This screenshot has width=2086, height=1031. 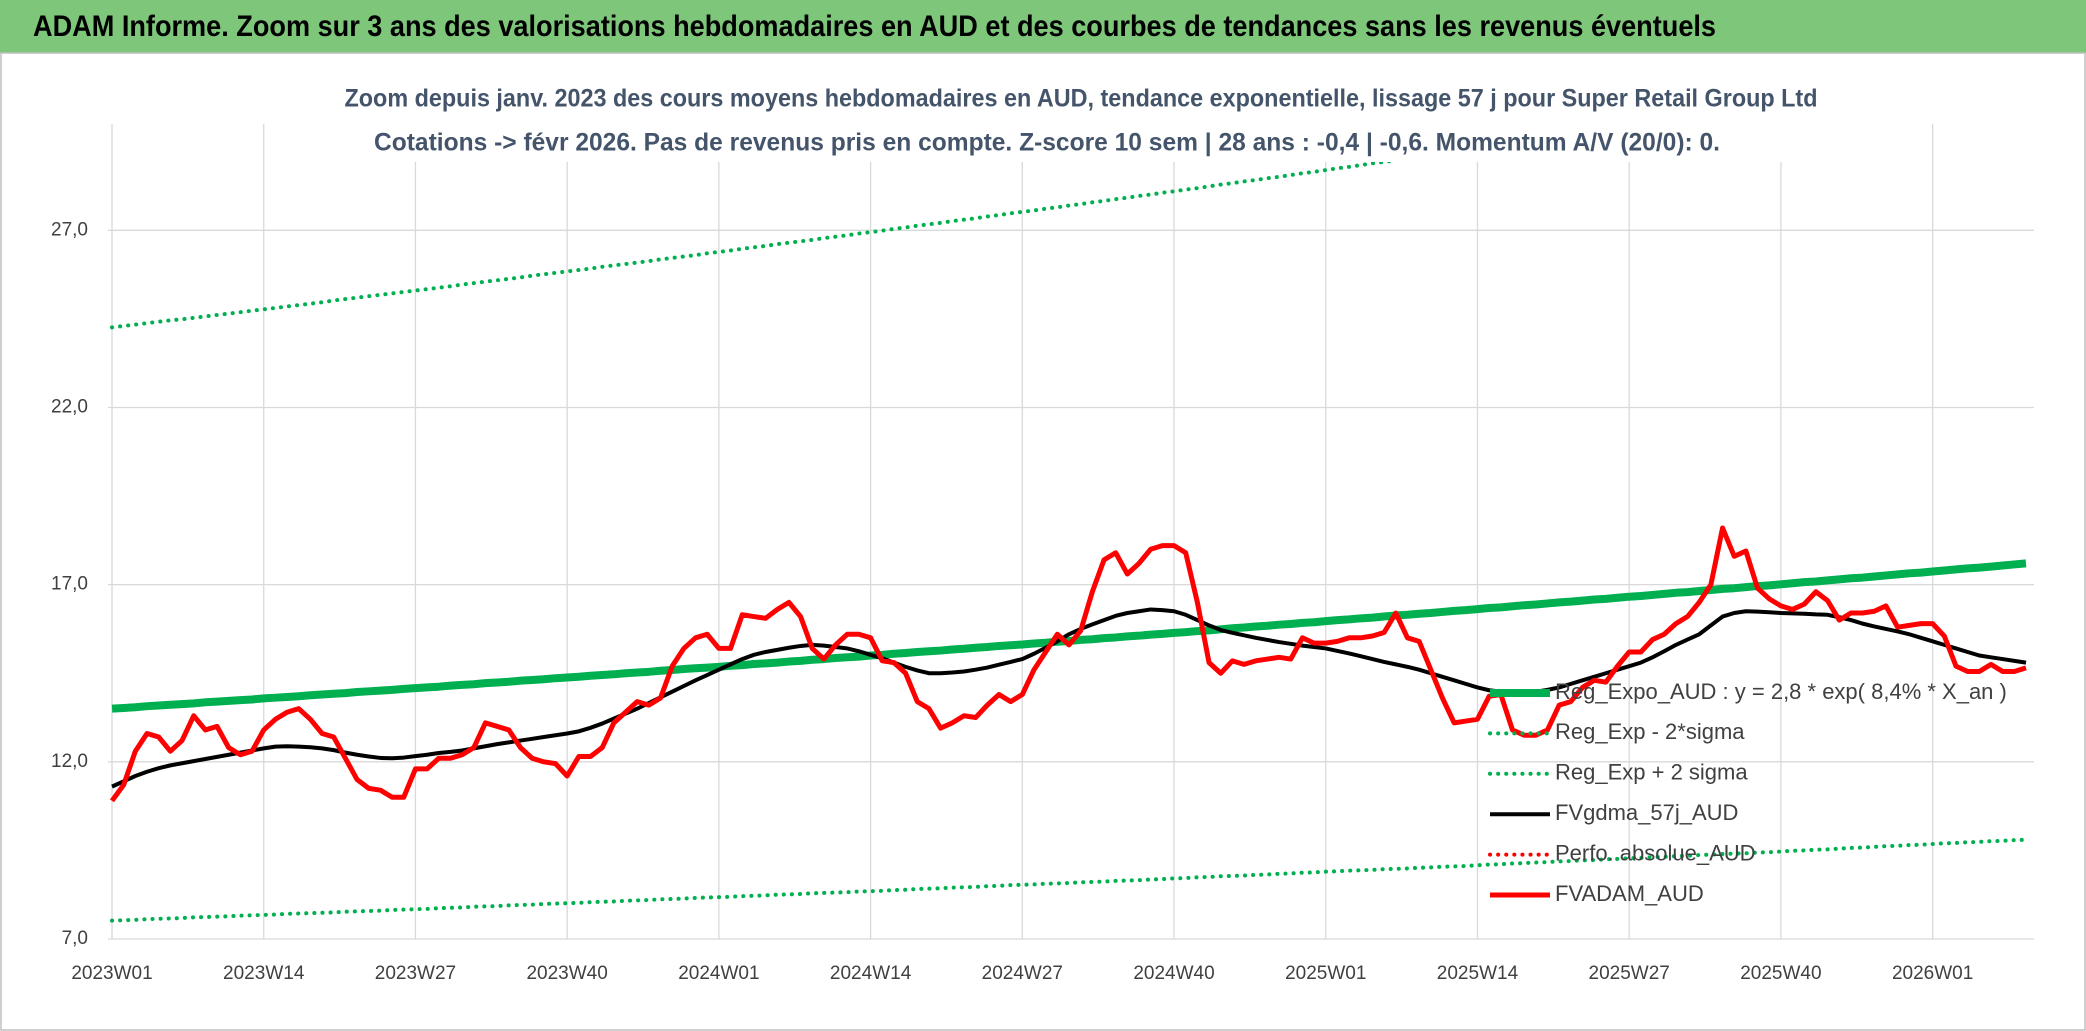 I want to click on x-tick-label: 2025W40, so click(x=1780, y=973).